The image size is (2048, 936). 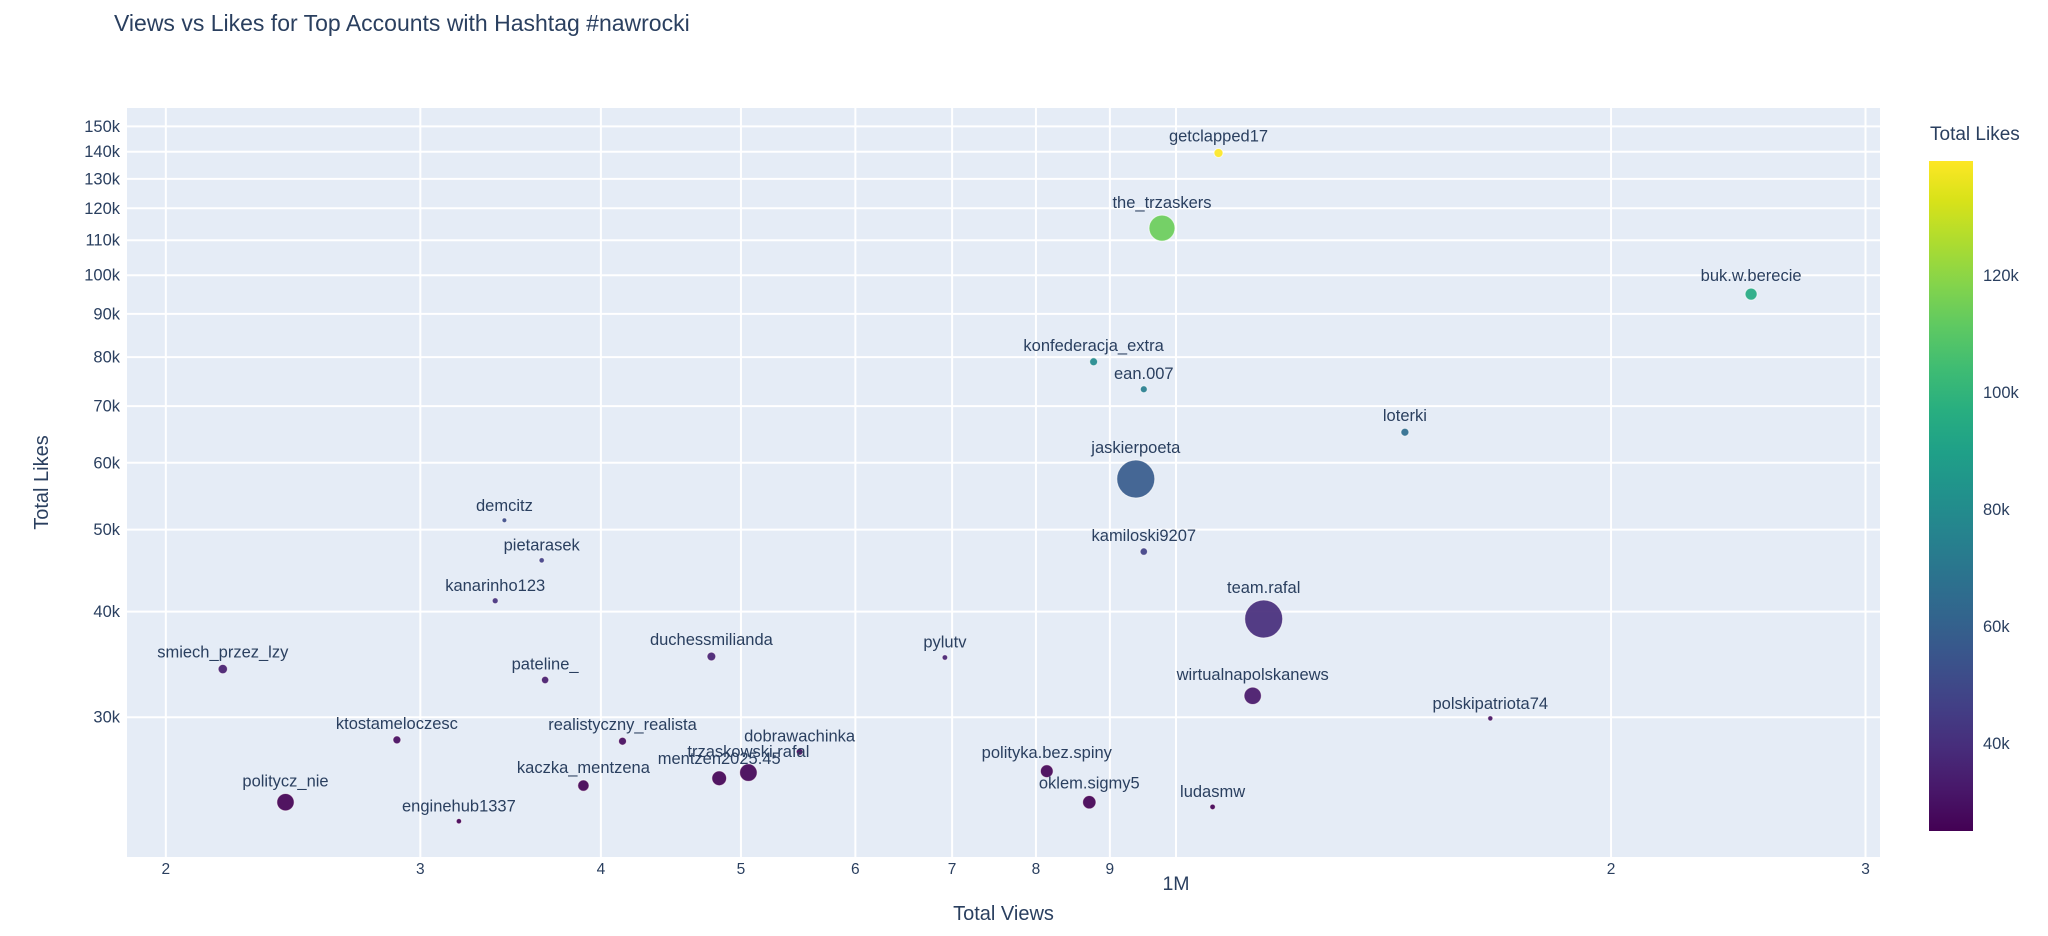 What do you see at coordinates (601, 869) in the screenshot?
I see `x-tick-label: 4` at bounding box center [601, 869].